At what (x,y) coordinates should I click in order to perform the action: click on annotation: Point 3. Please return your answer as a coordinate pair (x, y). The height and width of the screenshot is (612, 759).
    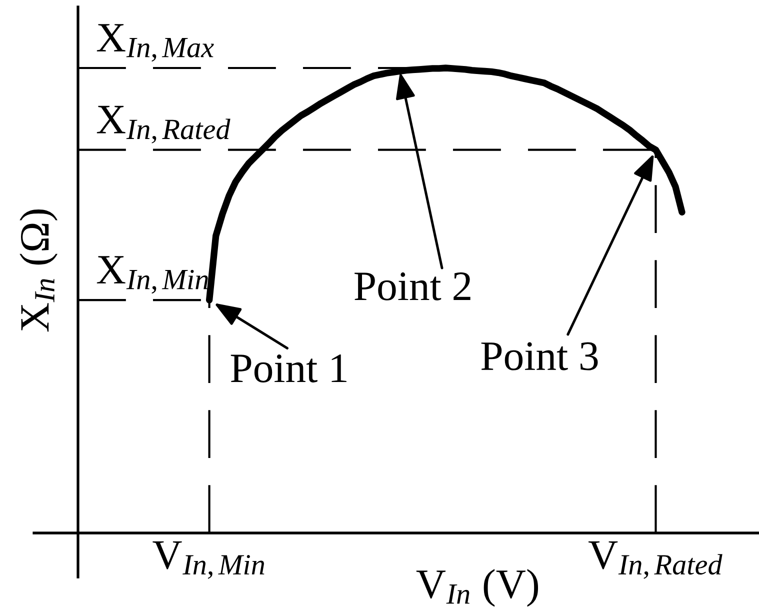
    Looking at the image, I should click on (539, 356).